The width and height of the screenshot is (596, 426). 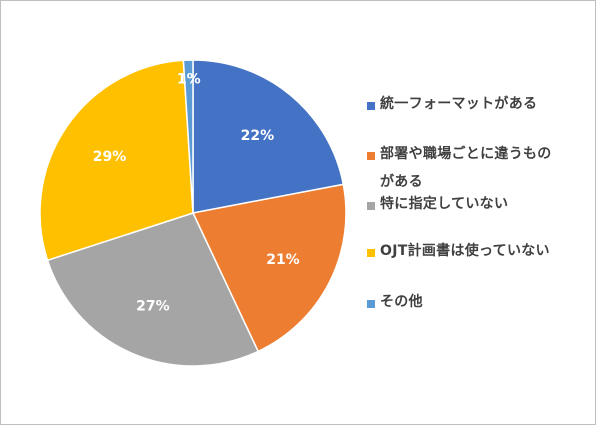 I want to click on data-label: 21%, so click(x=283, y=260).